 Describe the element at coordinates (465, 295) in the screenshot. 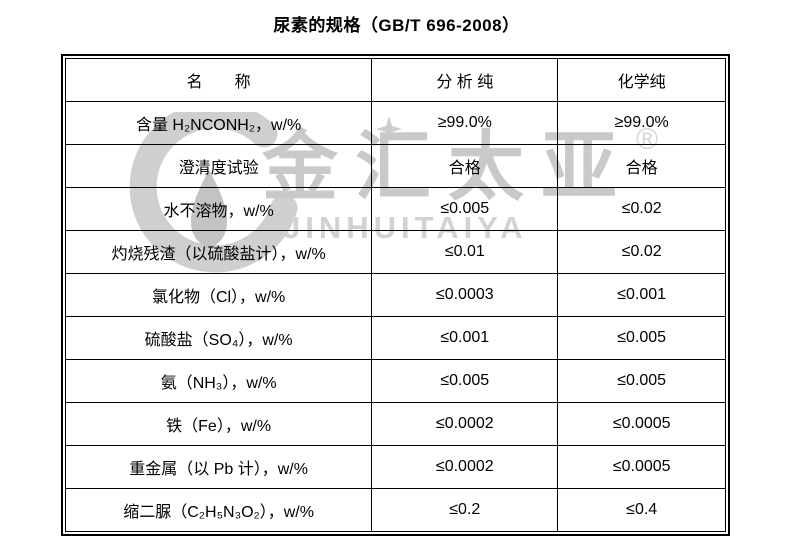

I see `analytical-grade-cell: ≤0.0003` at that location.